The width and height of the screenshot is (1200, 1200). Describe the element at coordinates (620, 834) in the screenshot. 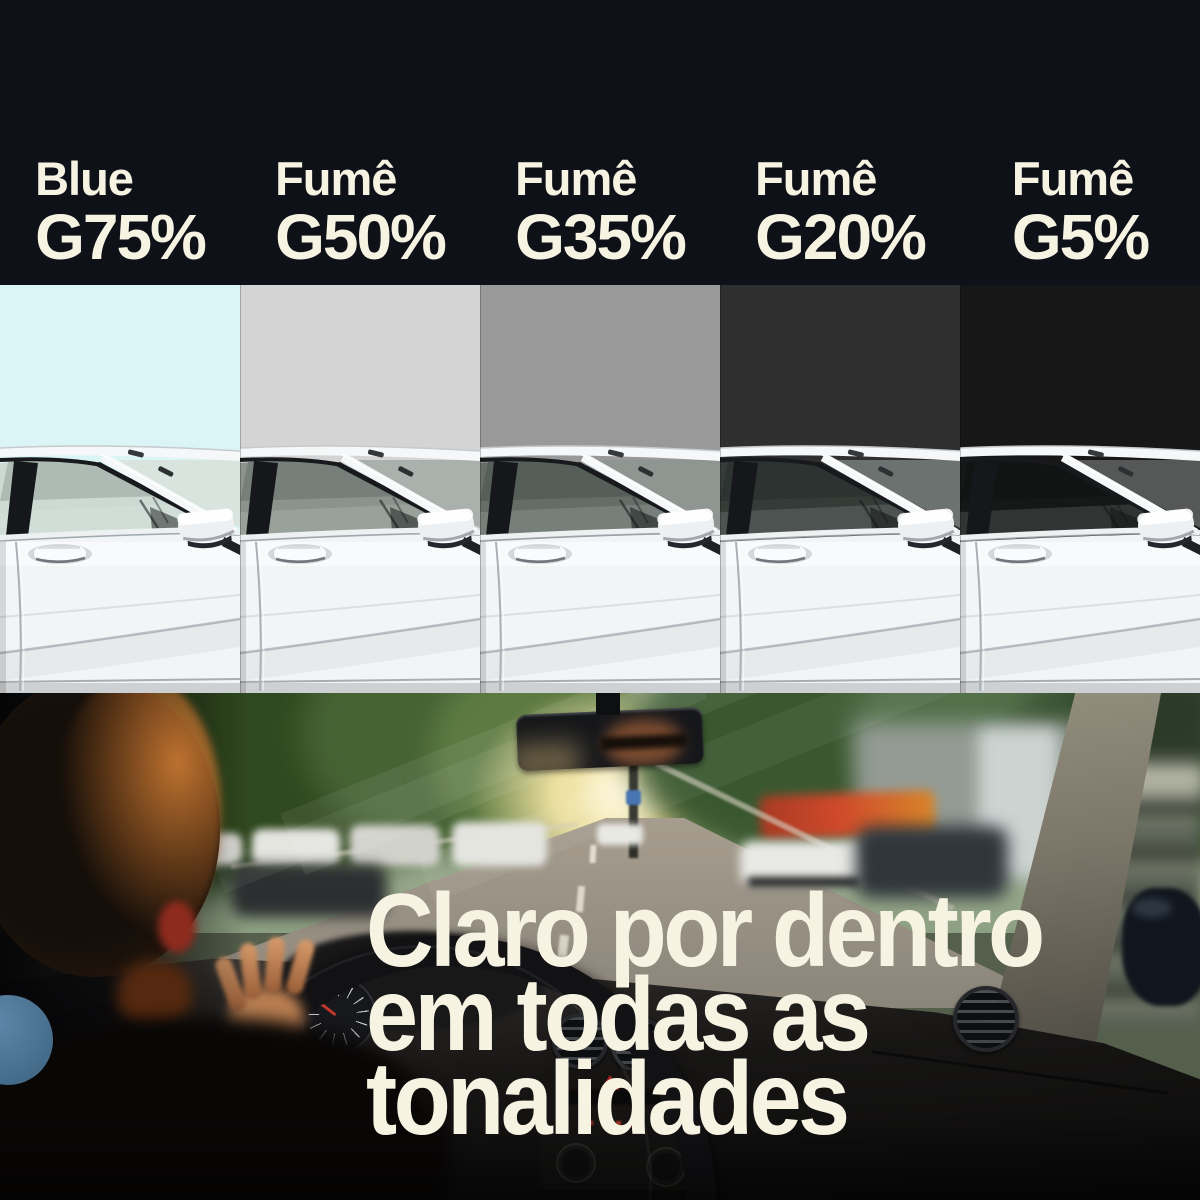

I see `car-ahead` at that location.